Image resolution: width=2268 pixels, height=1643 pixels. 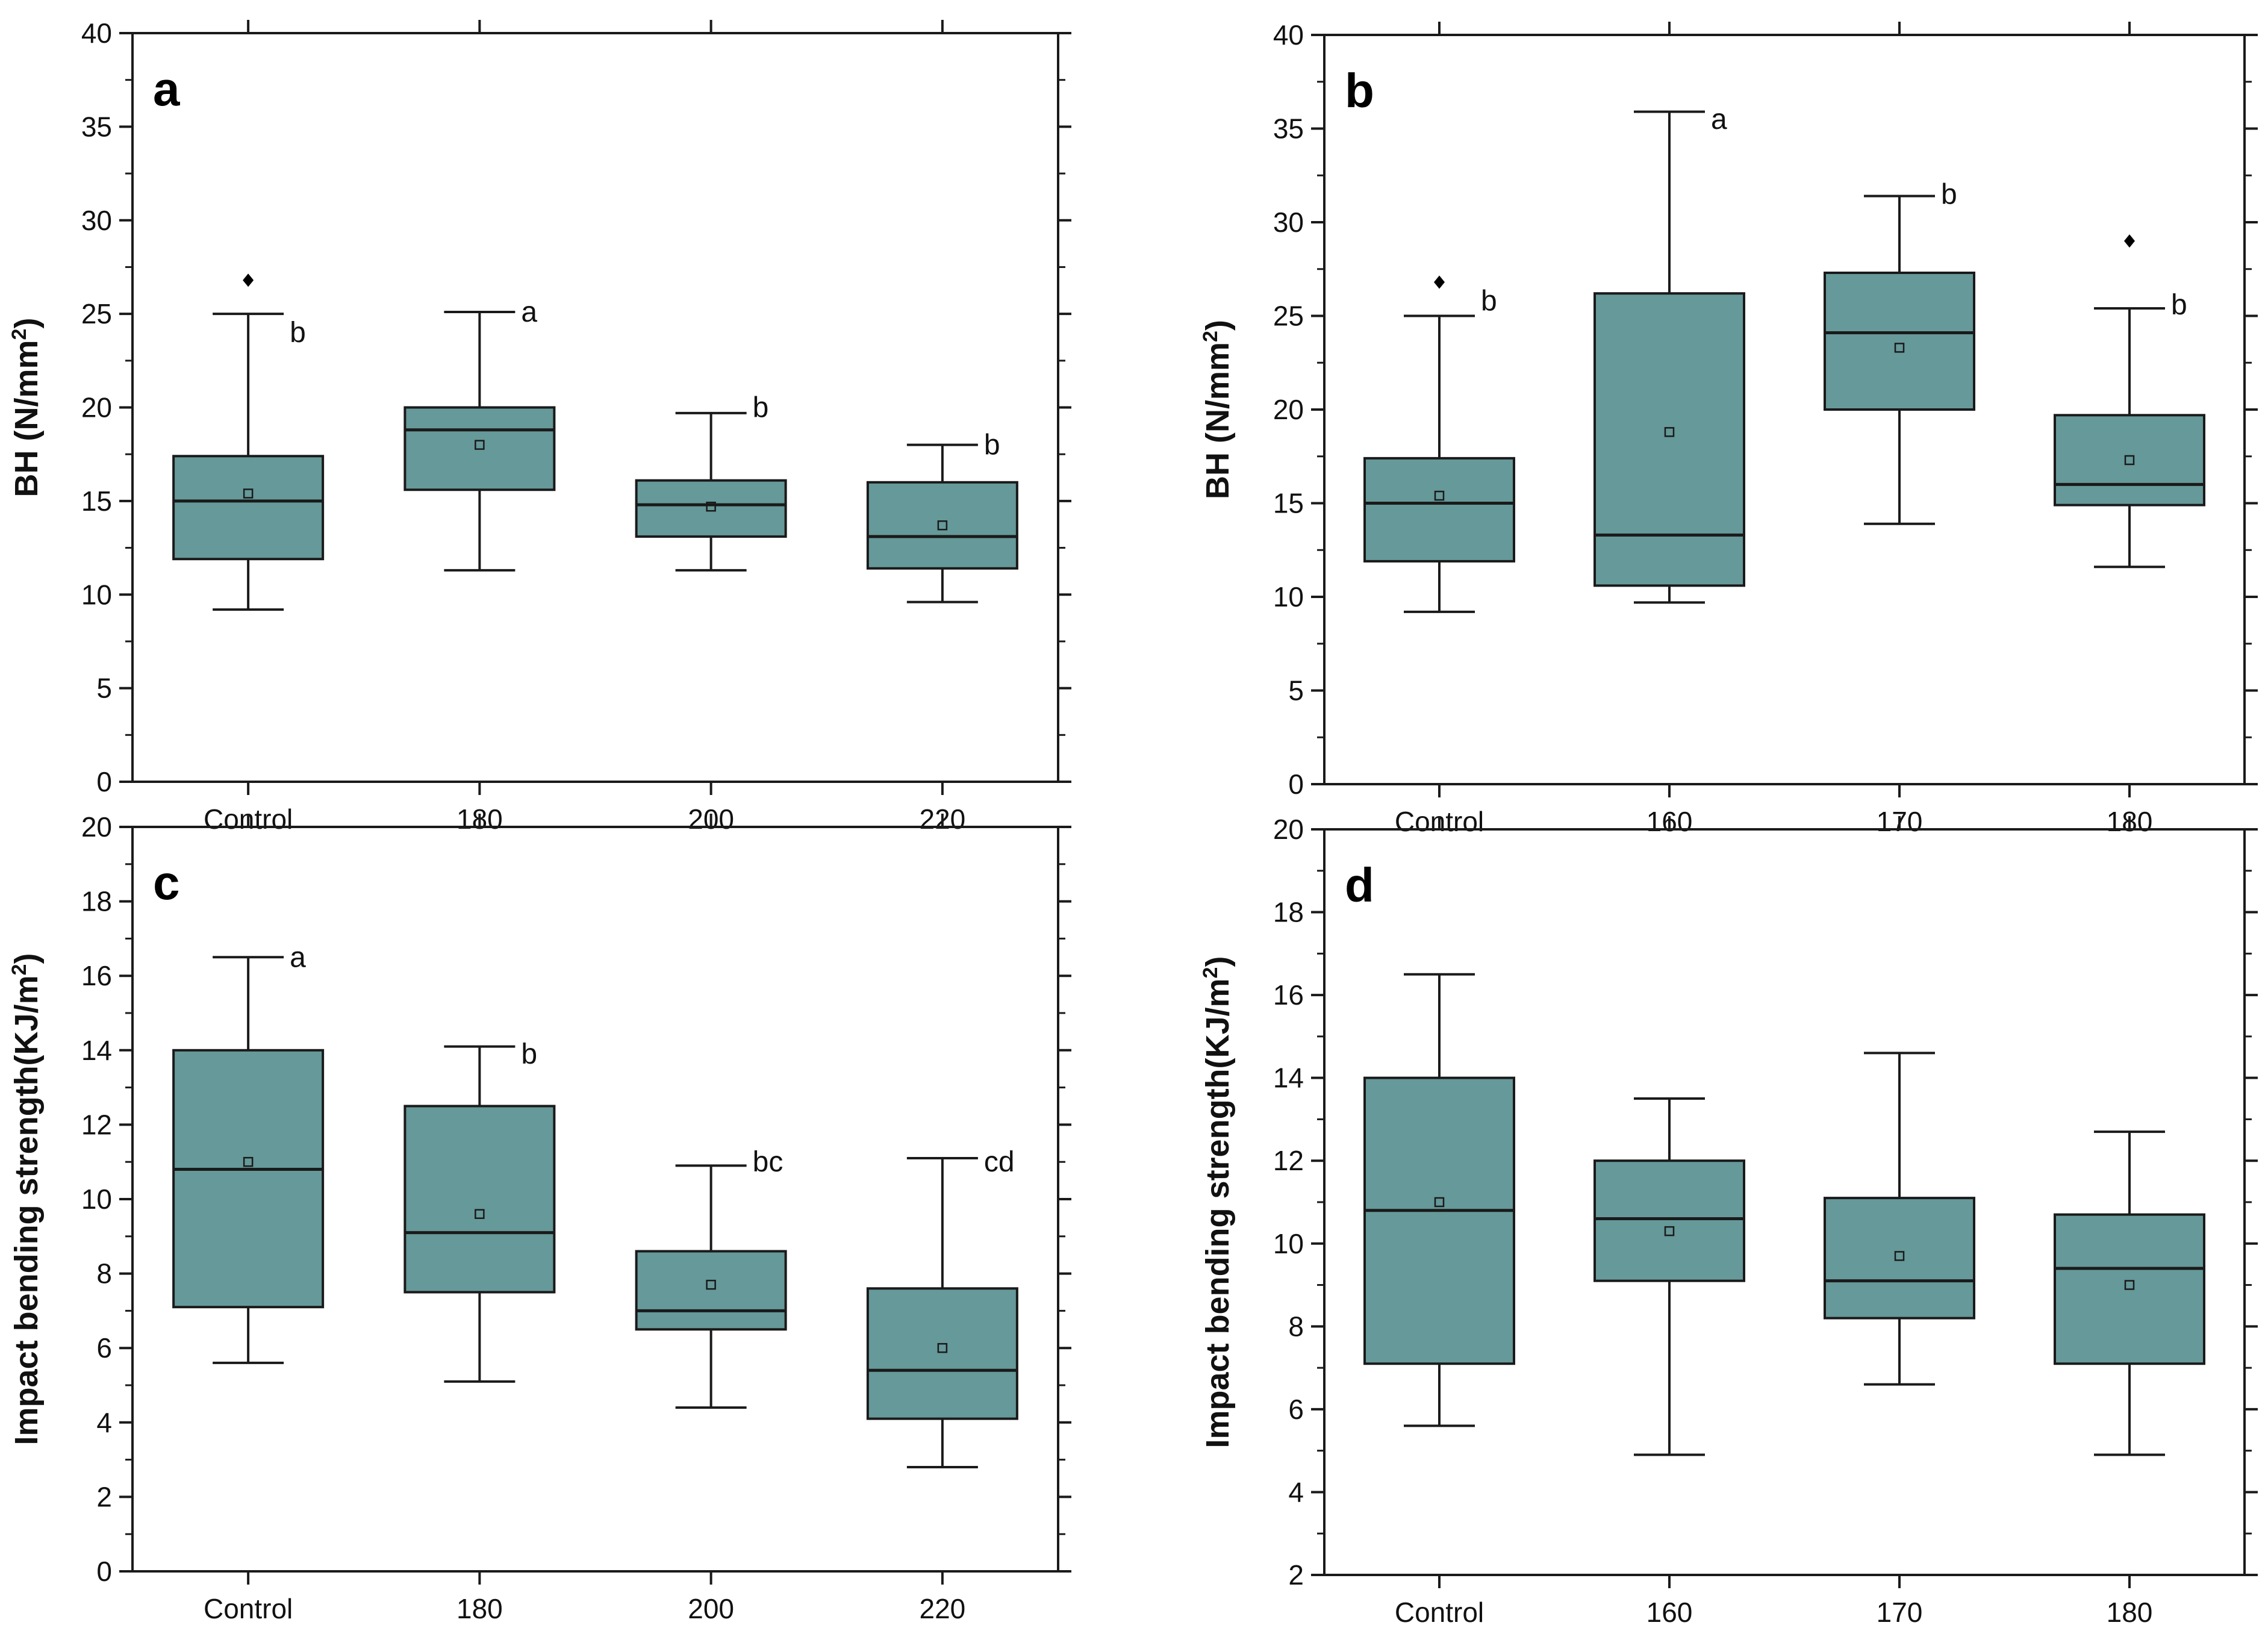 I want to click on box-200: b, so click(x=711, y=482).